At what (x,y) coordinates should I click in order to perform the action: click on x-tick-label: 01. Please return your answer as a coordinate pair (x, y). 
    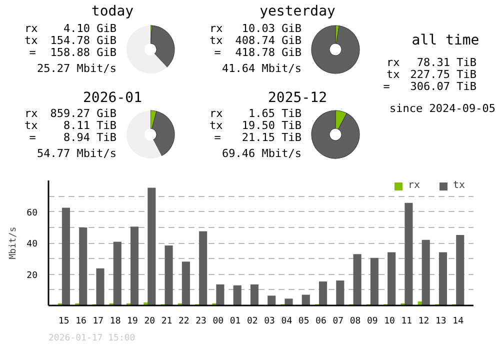
    Looking at the image, I should click on (235, 321).